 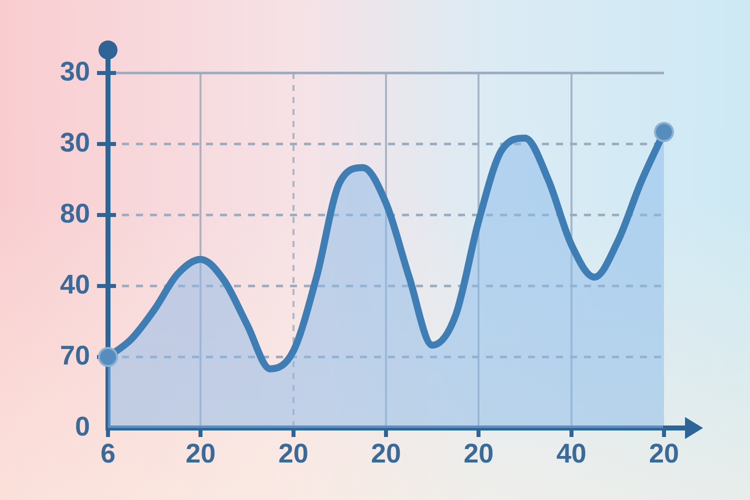 I want to click on text: 80, so click(x=75, y=213).